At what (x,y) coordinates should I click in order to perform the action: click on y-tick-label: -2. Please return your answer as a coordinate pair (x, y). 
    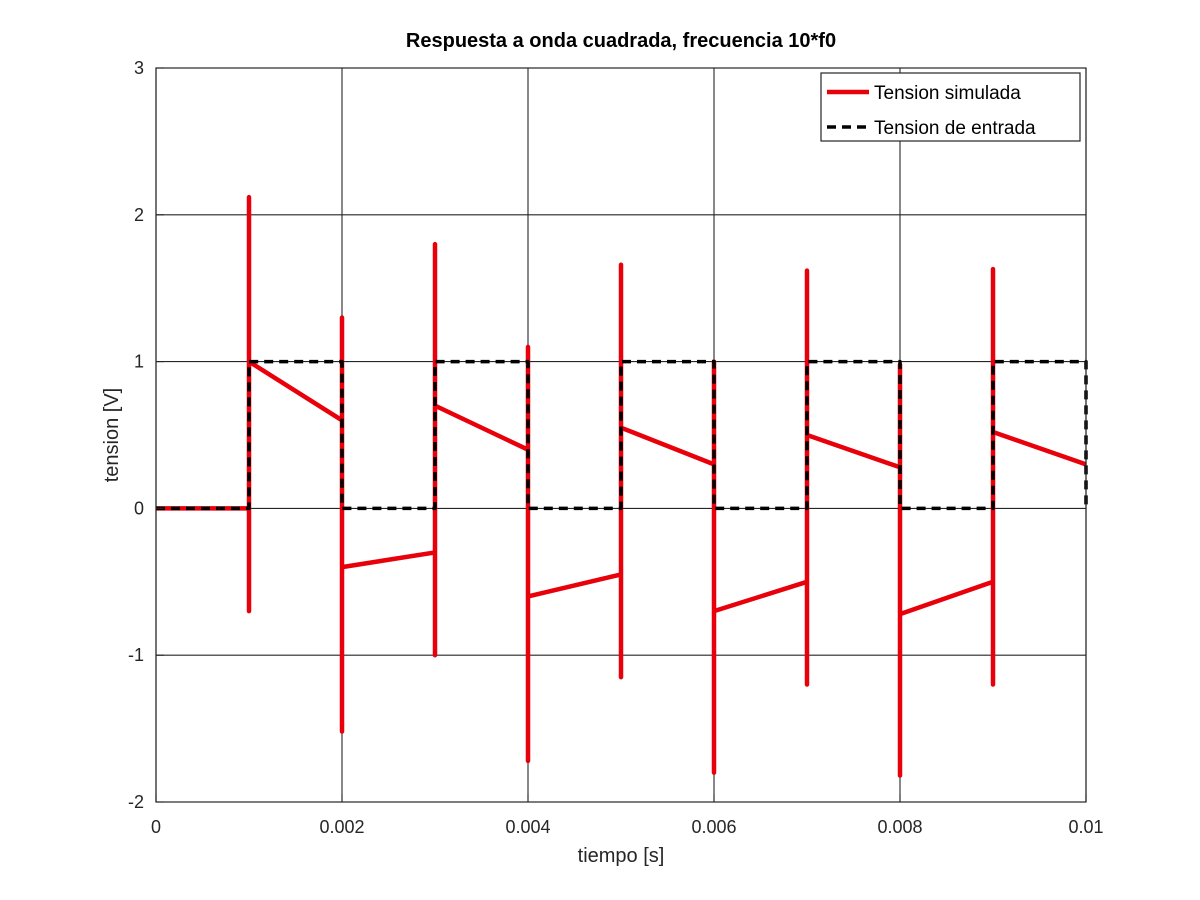
    Looking at the image, I should click on (136, 802).